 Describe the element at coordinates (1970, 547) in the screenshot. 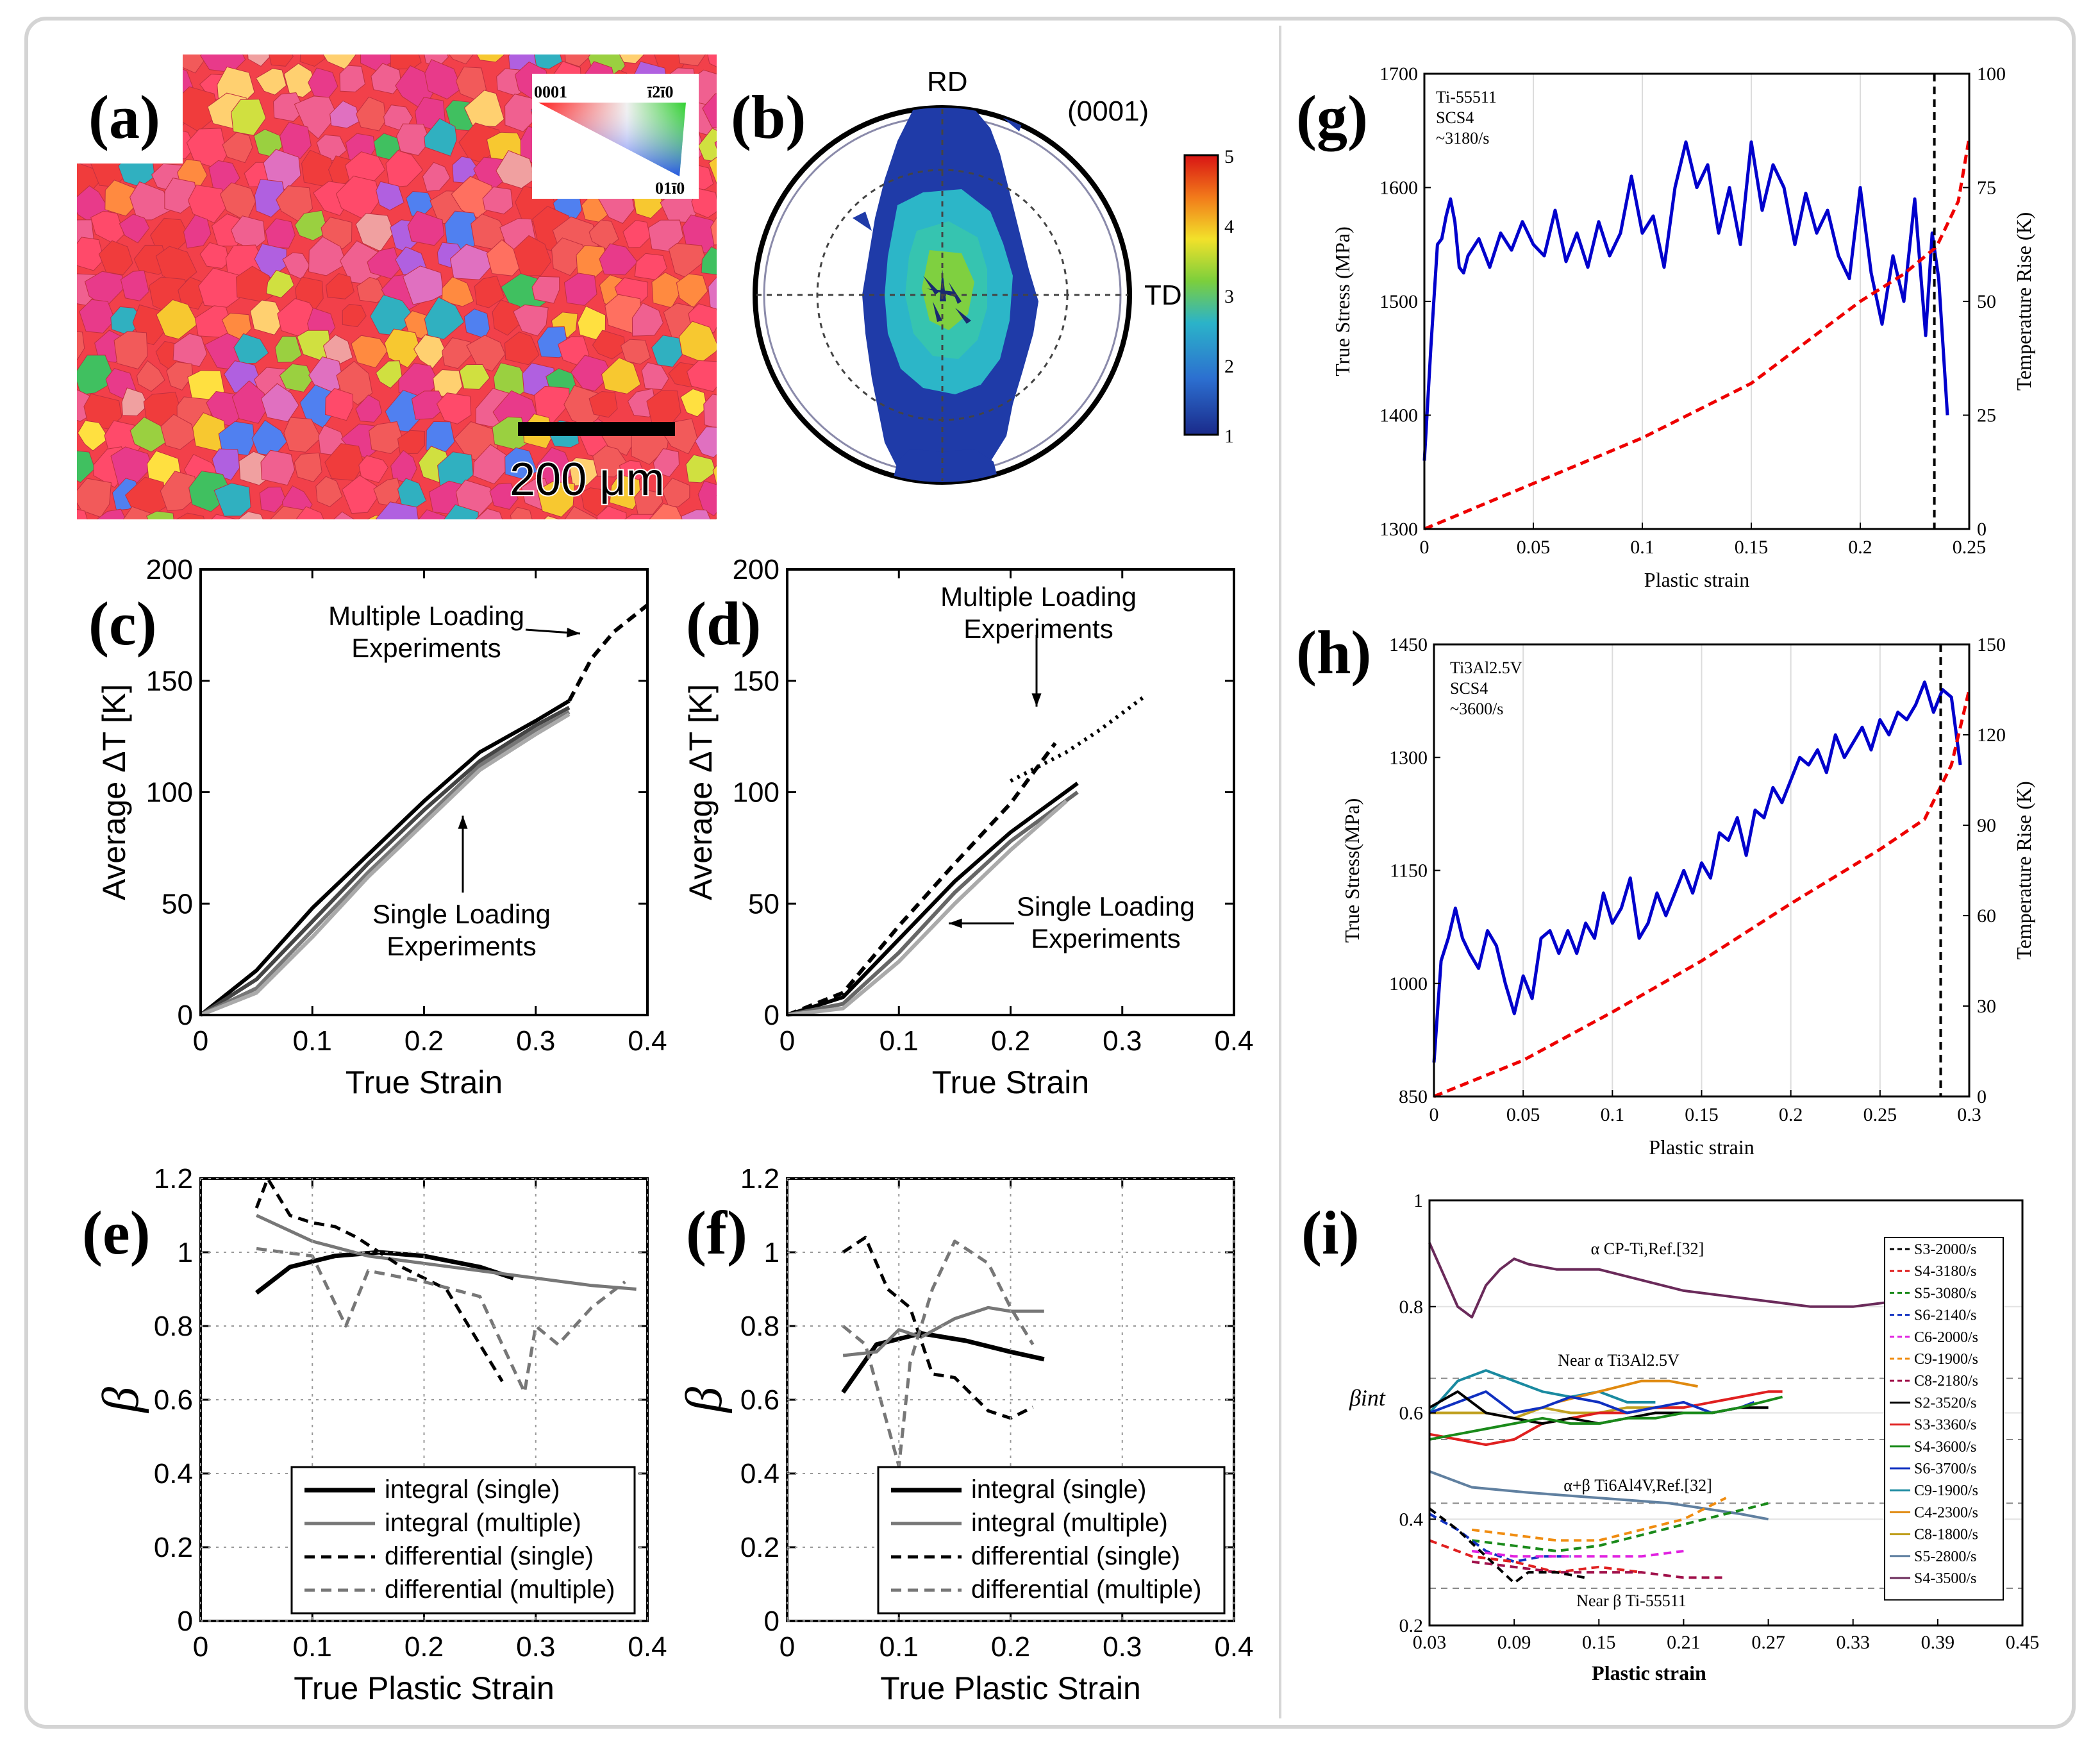

I see `x-tick-label: 0.25` at that location.